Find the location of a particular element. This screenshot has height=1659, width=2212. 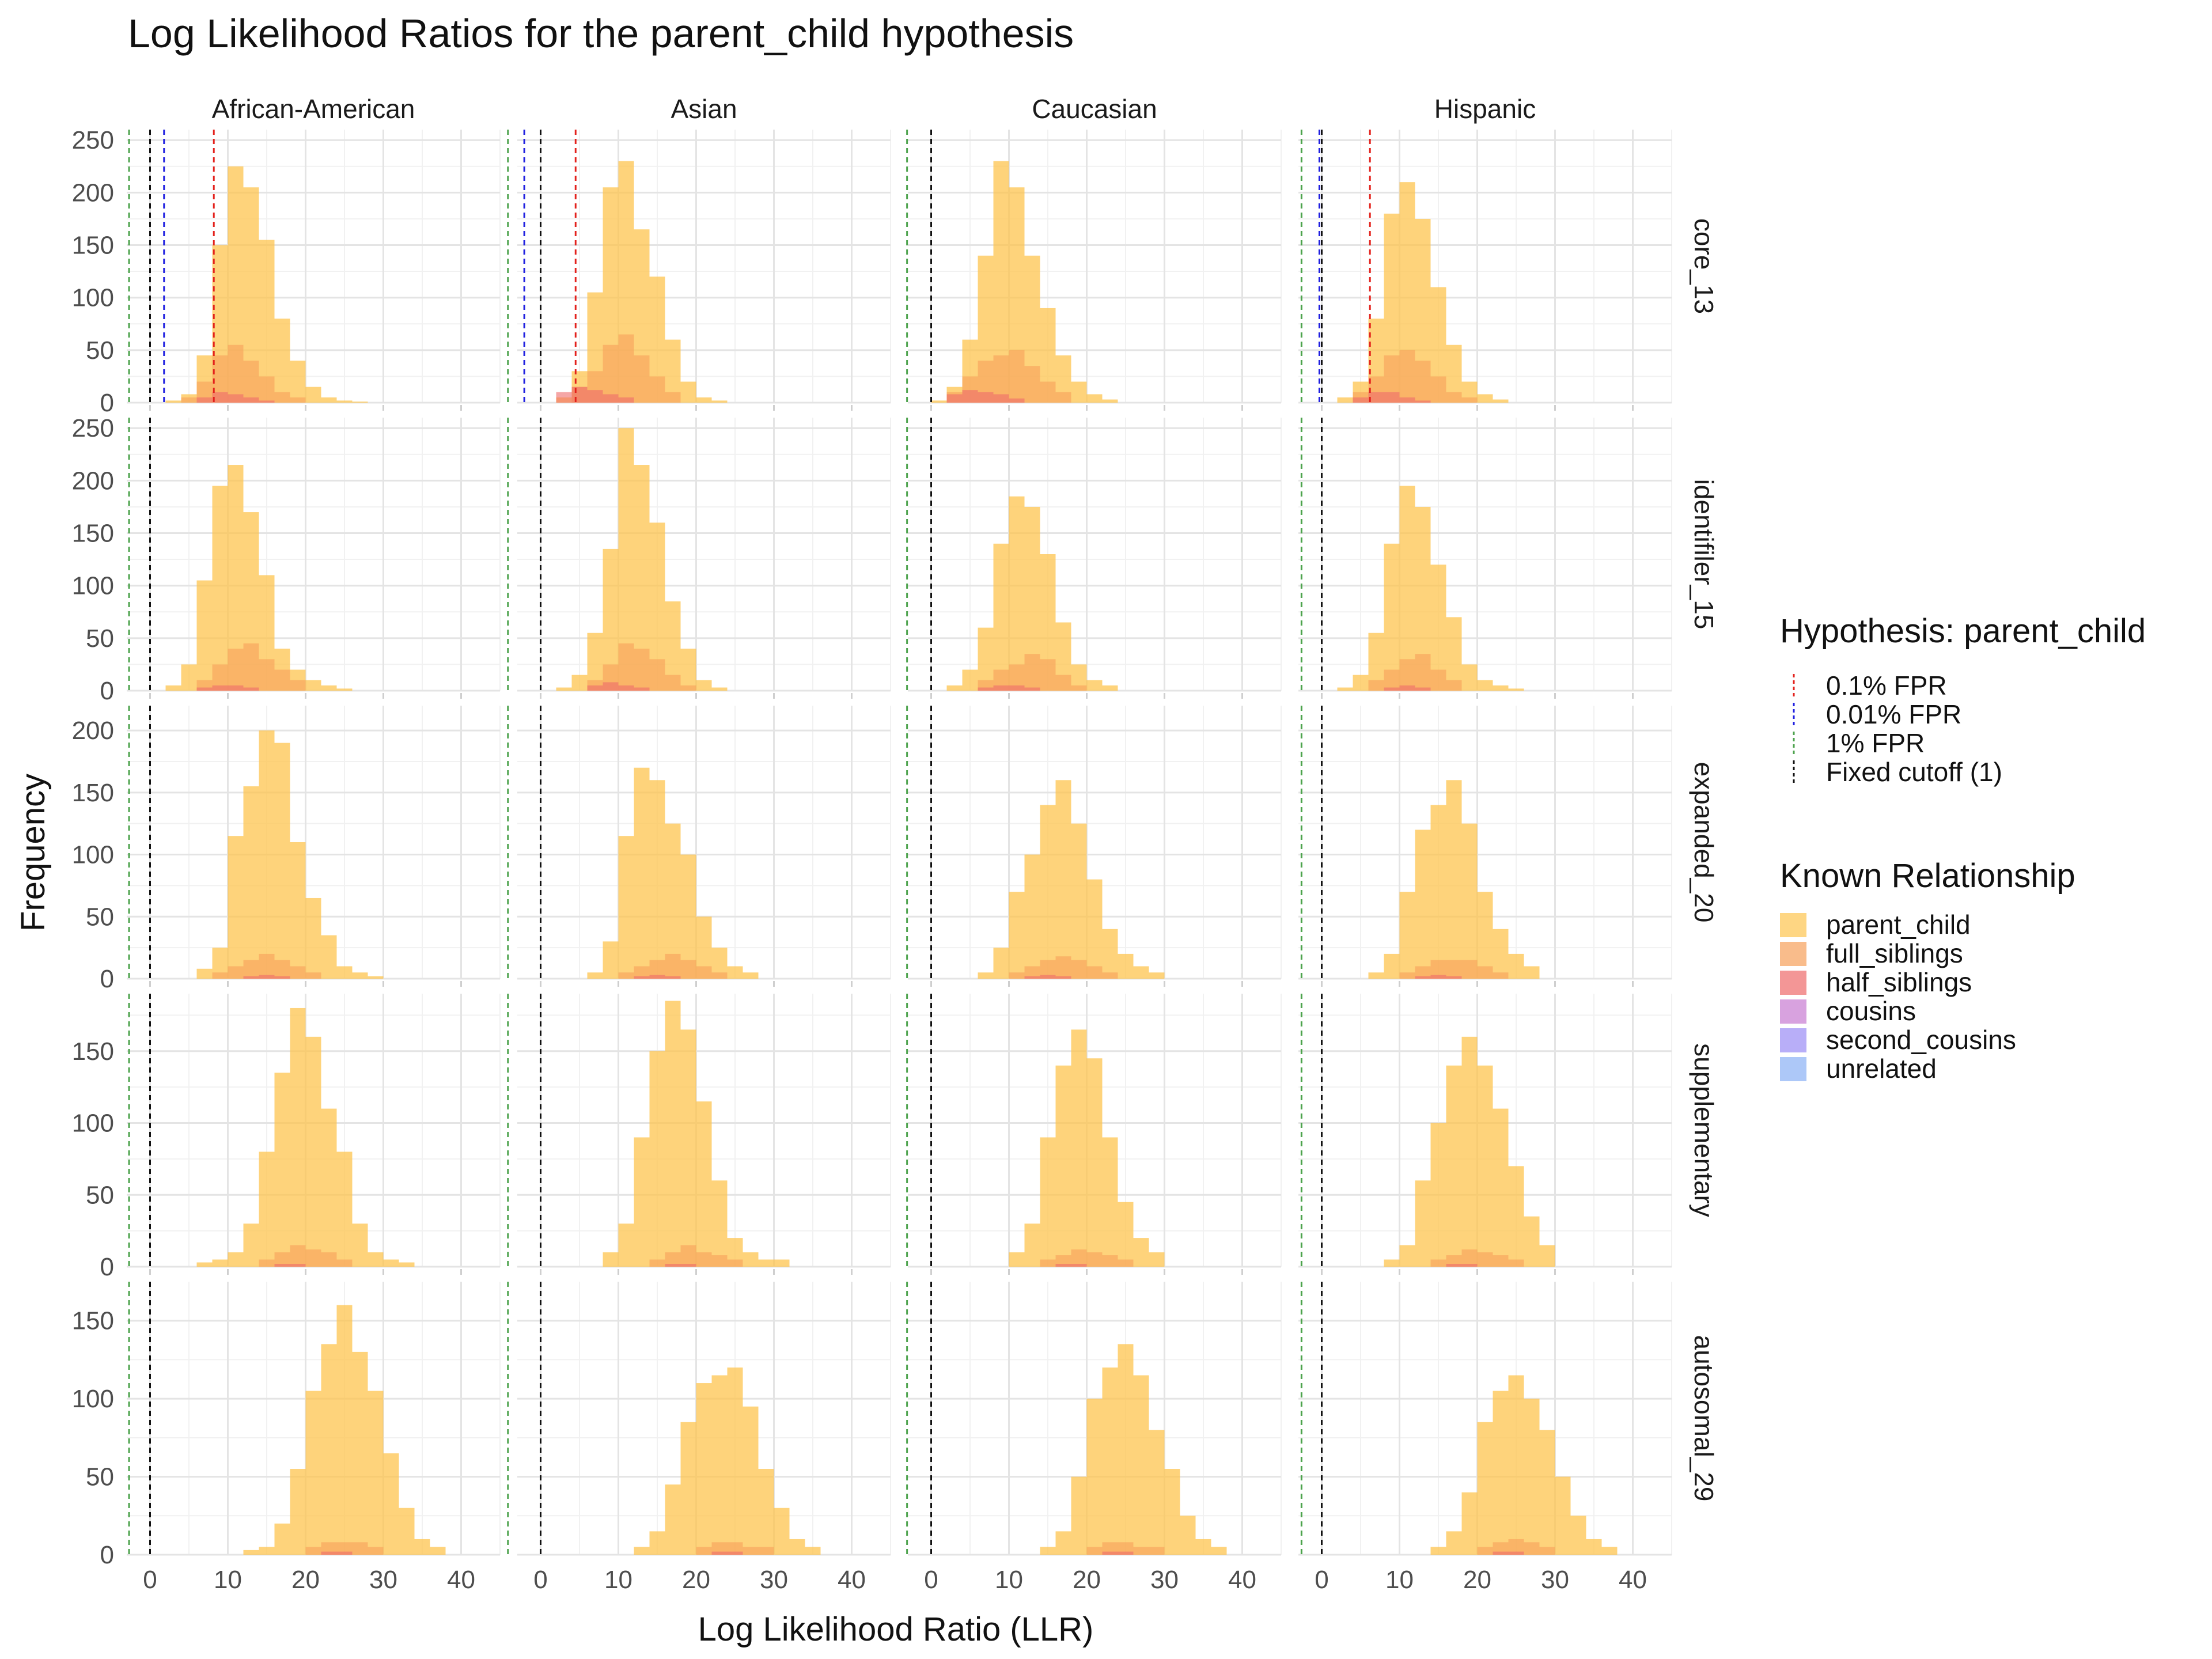

panel-core-13-hispanic is located at coordinates (1485, 267).